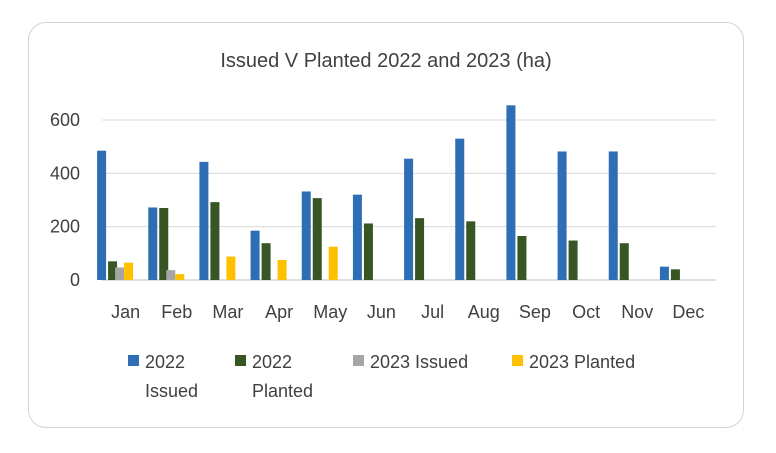  What do you see at coordinates (102, 215) in the screenshot?
I see `bar-2022-issued-jan` at bounding box center [102, 215].